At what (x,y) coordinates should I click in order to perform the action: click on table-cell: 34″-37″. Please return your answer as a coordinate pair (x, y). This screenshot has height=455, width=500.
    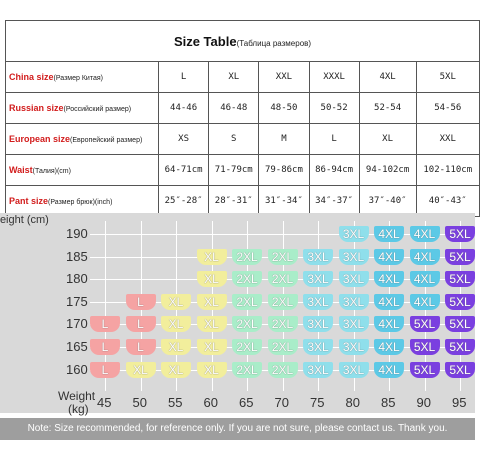
    Looking at the image, I should click on (334, 201).